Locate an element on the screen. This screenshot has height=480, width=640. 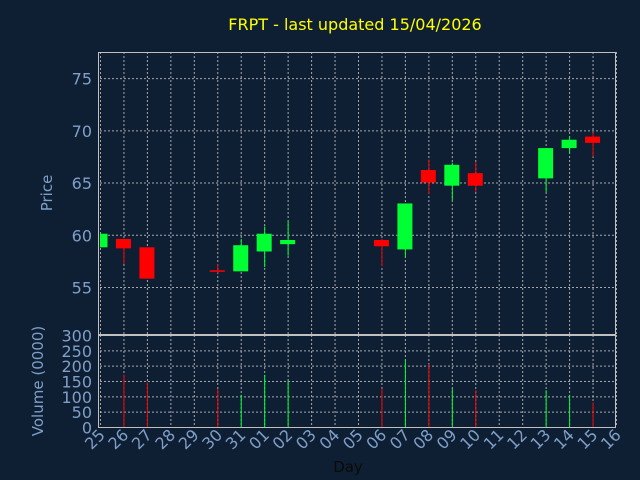
x-axis-label: Day is located at coordinates (348, 467).